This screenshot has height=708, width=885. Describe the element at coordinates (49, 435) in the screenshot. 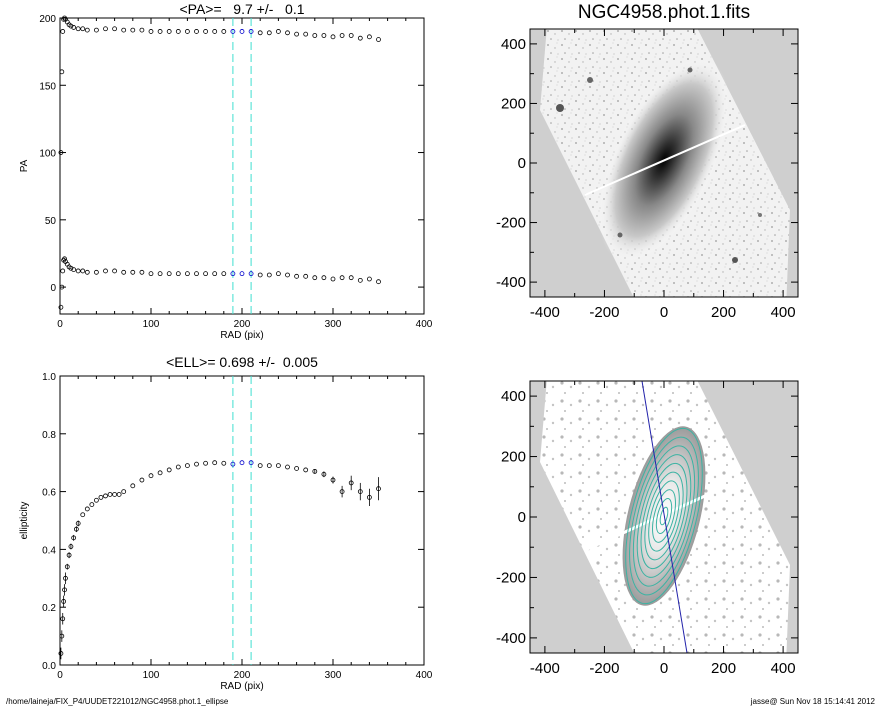

I see `y-tick-label: 0.8` at that location.